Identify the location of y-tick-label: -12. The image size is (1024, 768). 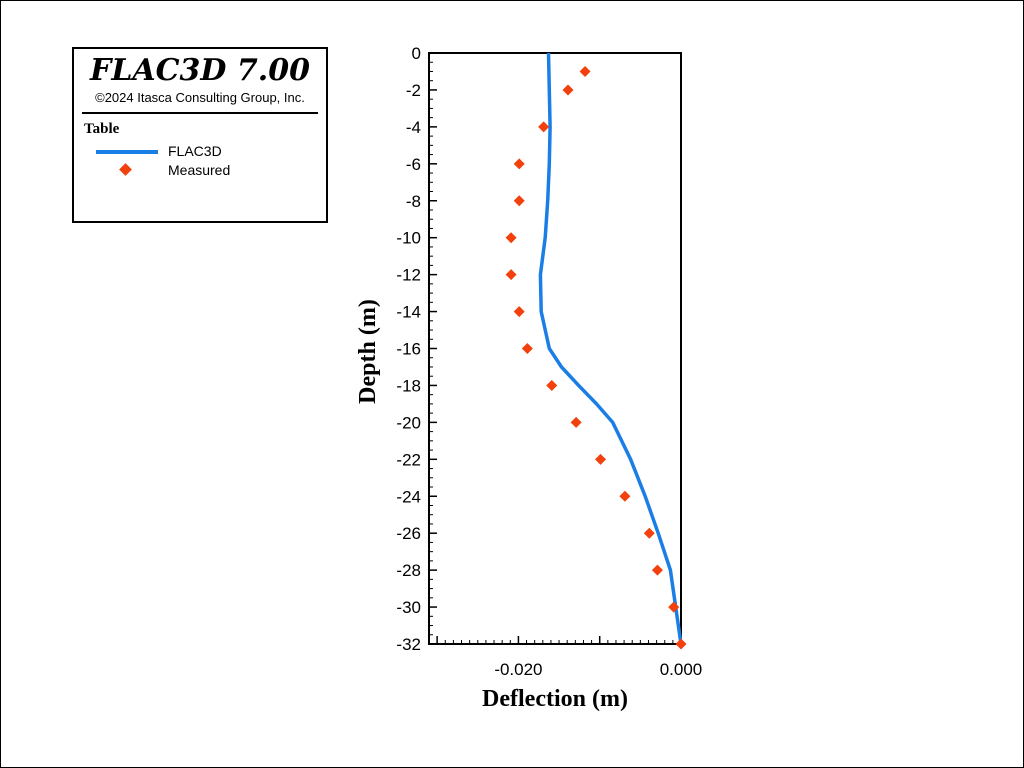
(408, 275).